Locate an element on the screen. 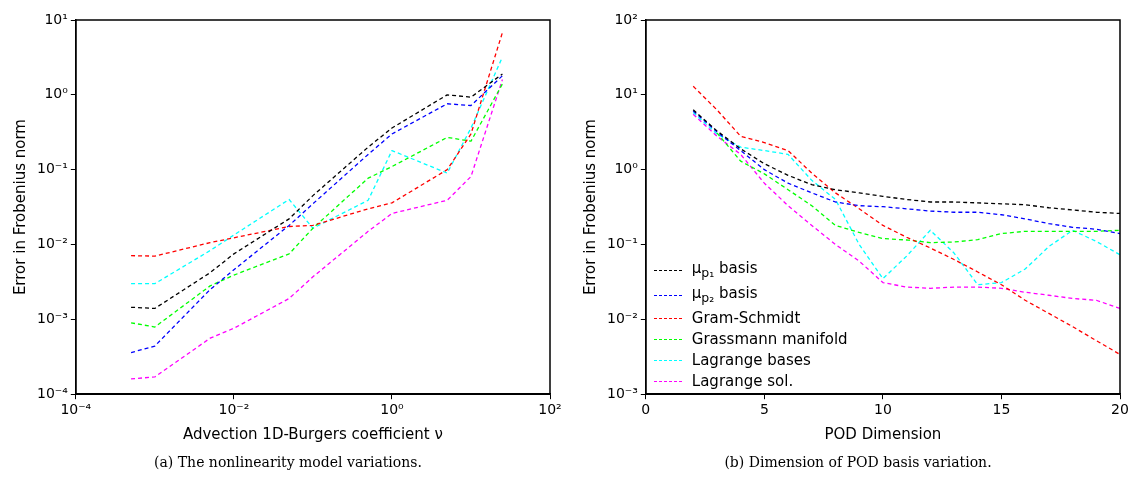  legend-label: Grassmann manifold is located at coordinates (769, 340).